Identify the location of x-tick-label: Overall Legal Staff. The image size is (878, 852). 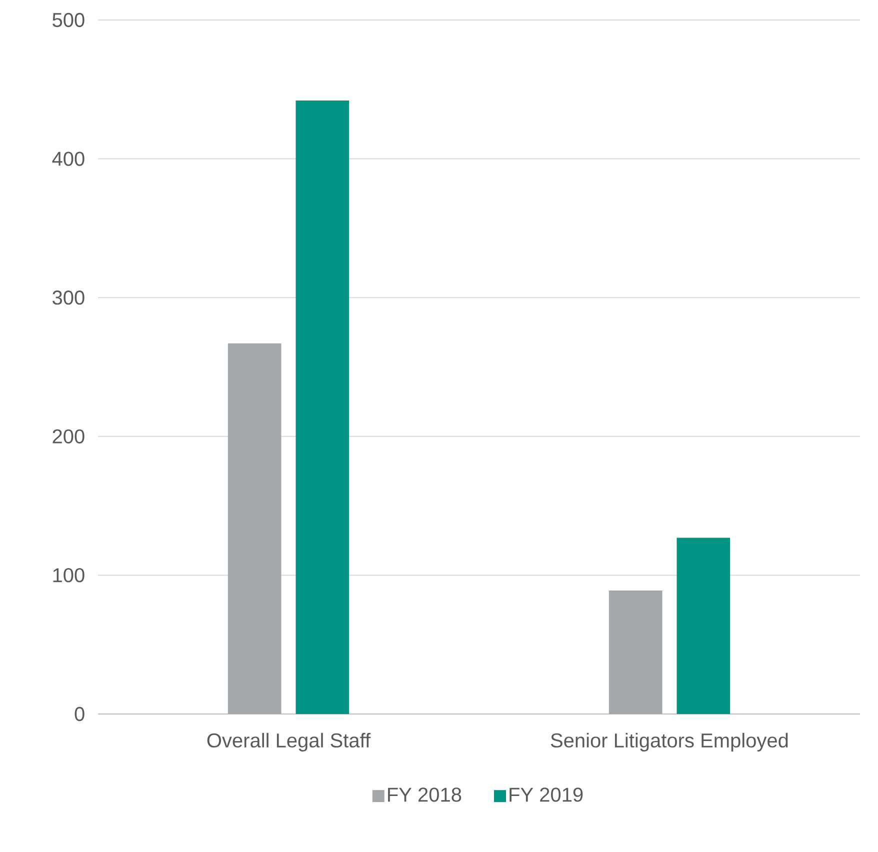
(289, 742).